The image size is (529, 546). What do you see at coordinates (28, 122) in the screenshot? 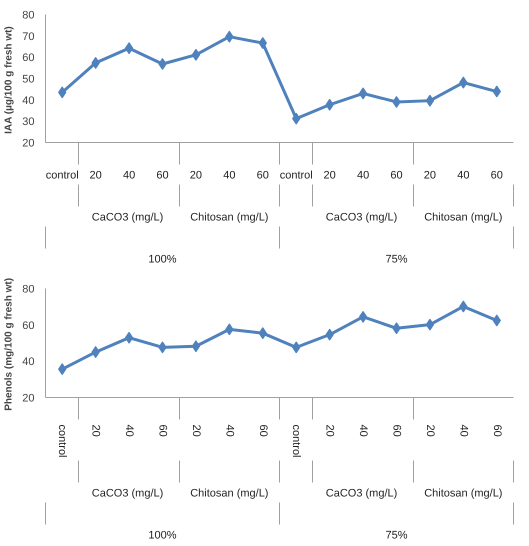
I see `y-tick-label: 30` at bounding box center [28, 122].